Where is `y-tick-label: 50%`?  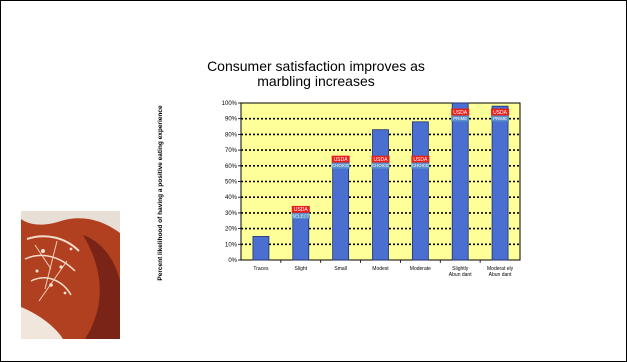
y-tick-label: 50% is located at coordinates (231, 183).